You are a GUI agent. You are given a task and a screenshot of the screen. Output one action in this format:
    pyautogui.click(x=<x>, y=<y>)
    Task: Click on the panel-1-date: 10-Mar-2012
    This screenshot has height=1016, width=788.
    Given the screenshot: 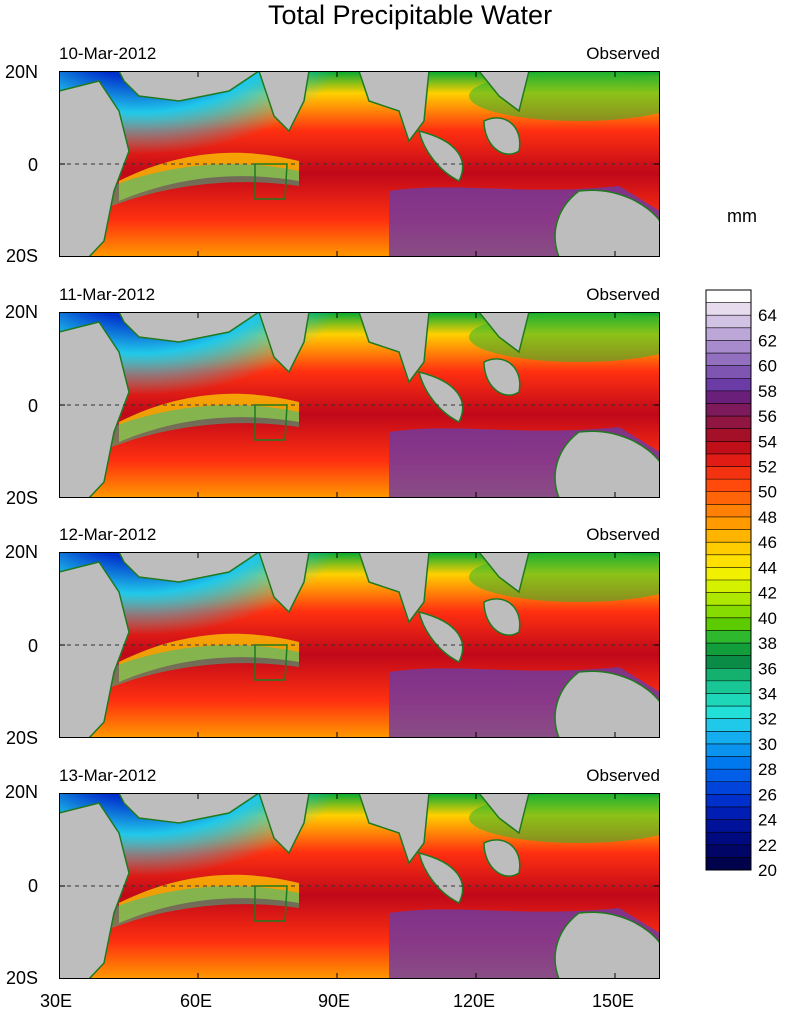 What is the action you would take?
    pyautogui.click(x=108, y=53)
    